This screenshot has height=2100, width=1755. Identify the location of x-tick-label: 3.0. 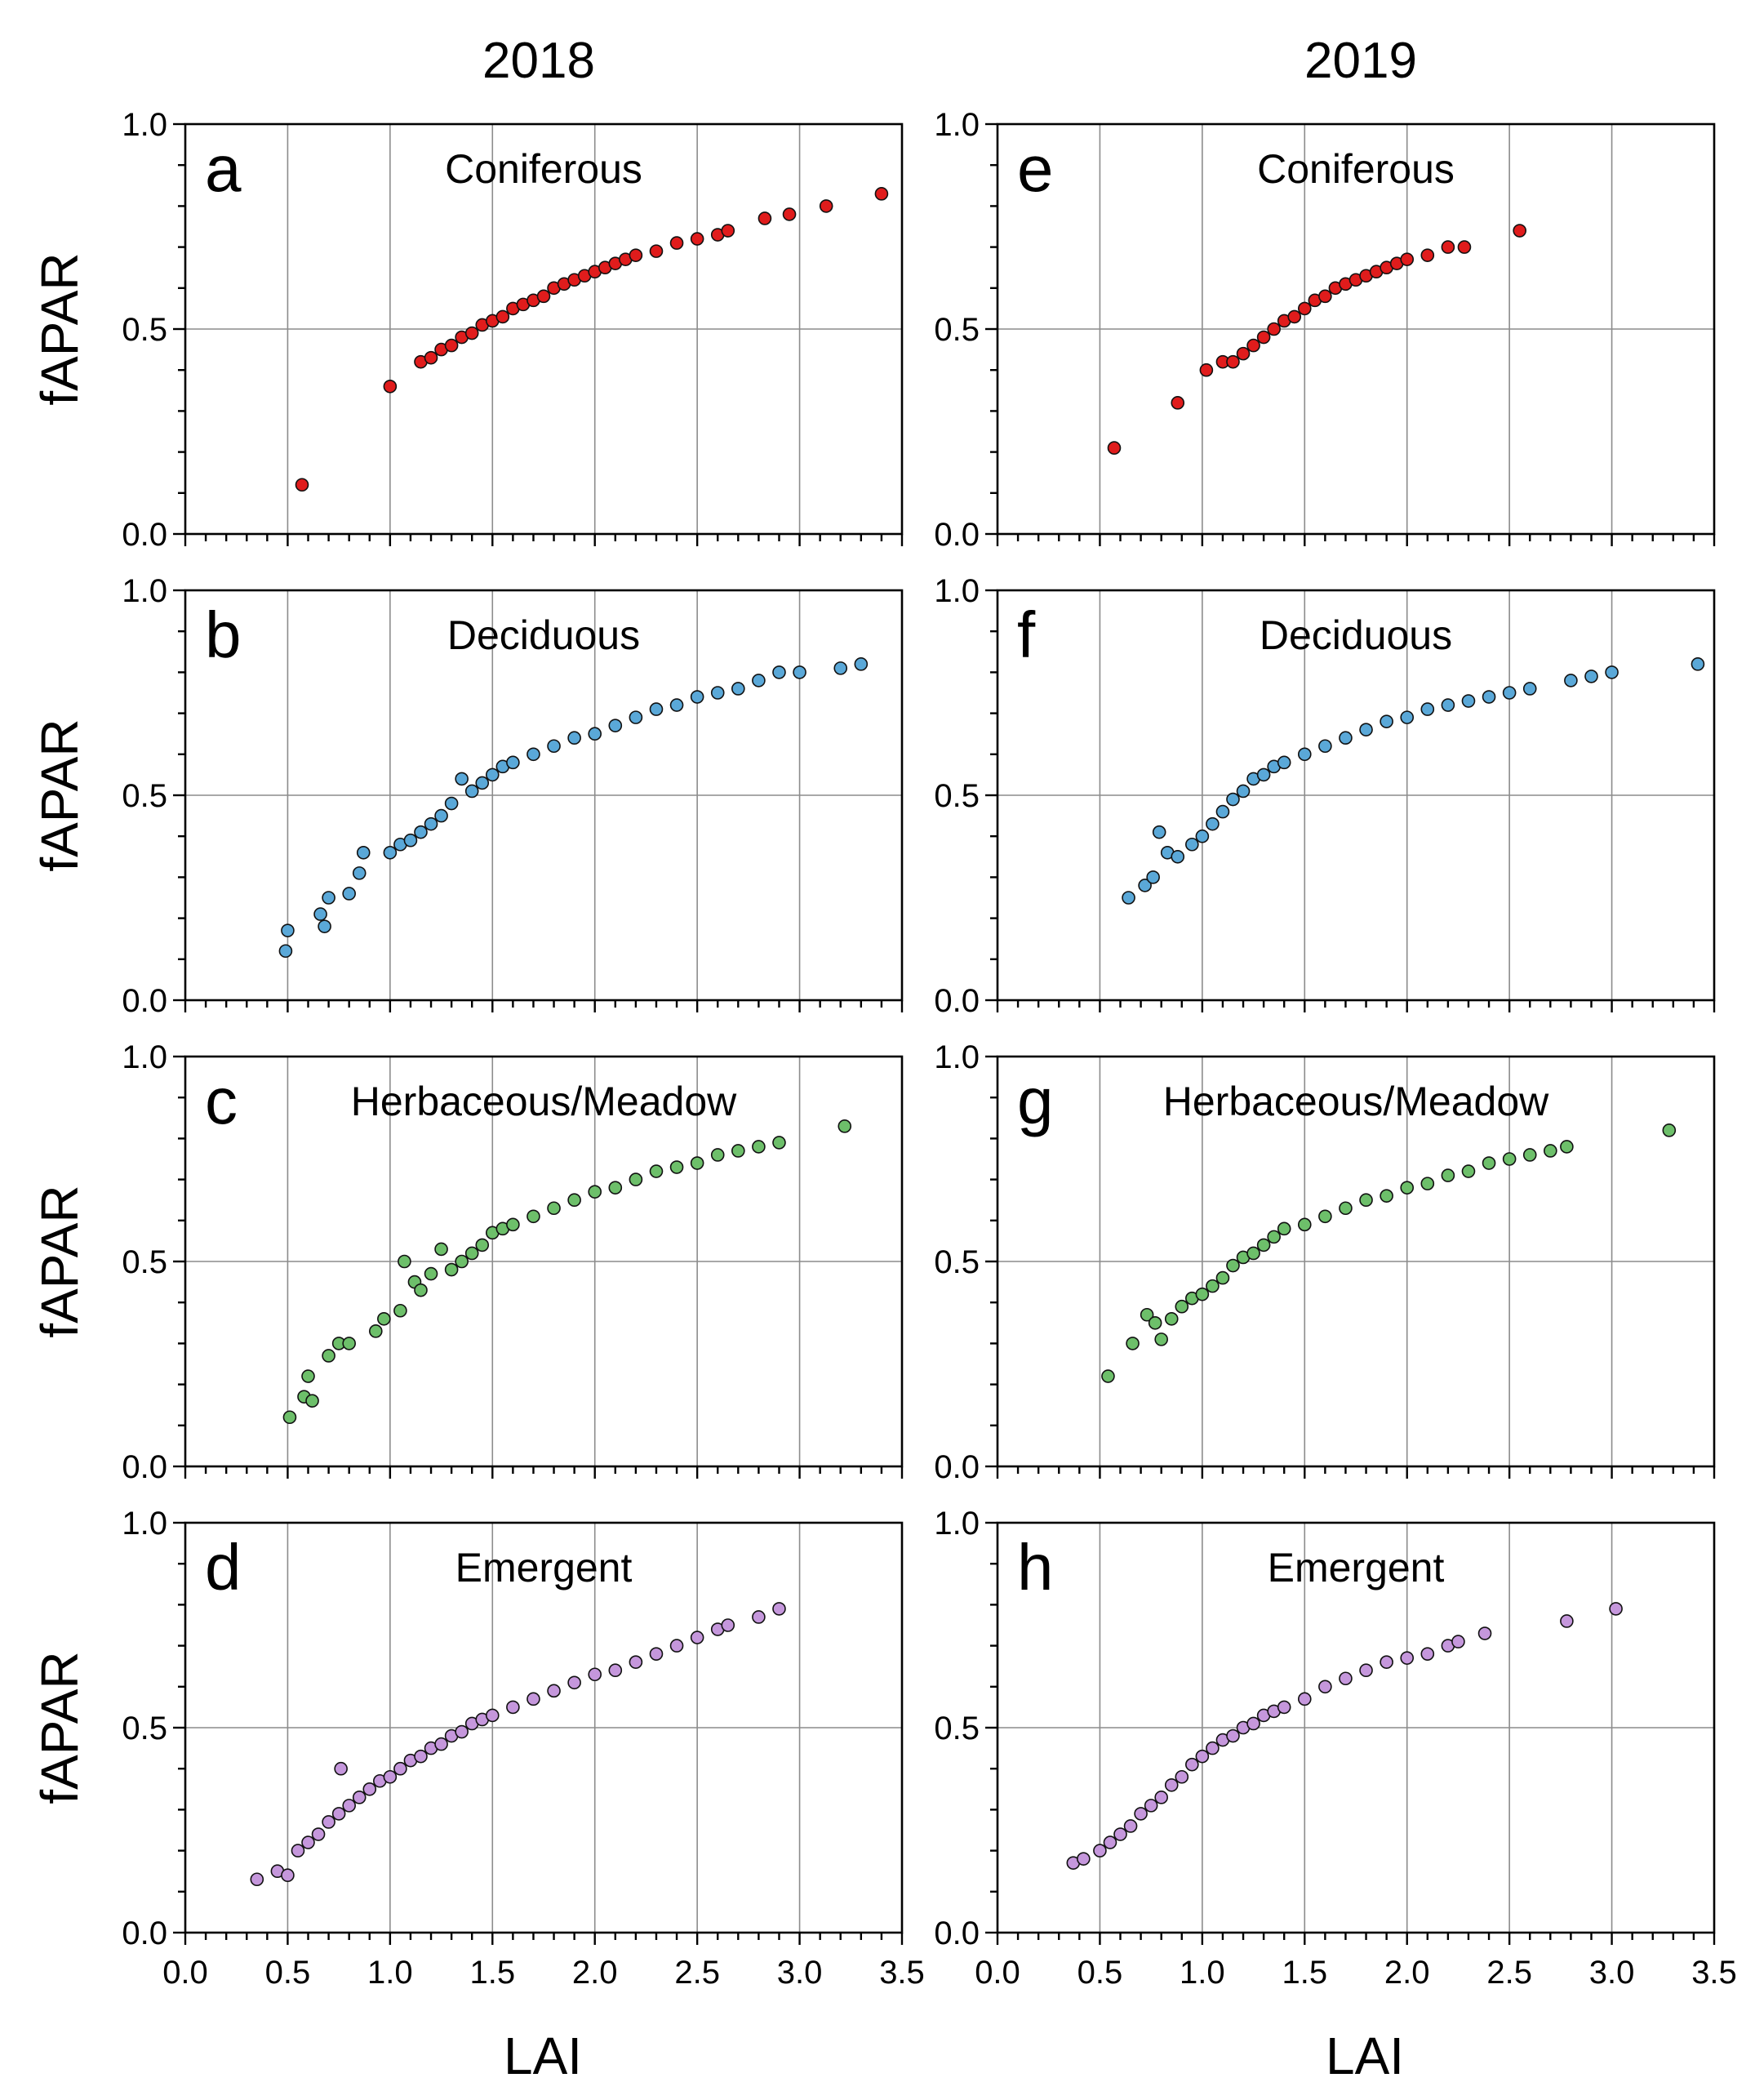
(800, 1973).